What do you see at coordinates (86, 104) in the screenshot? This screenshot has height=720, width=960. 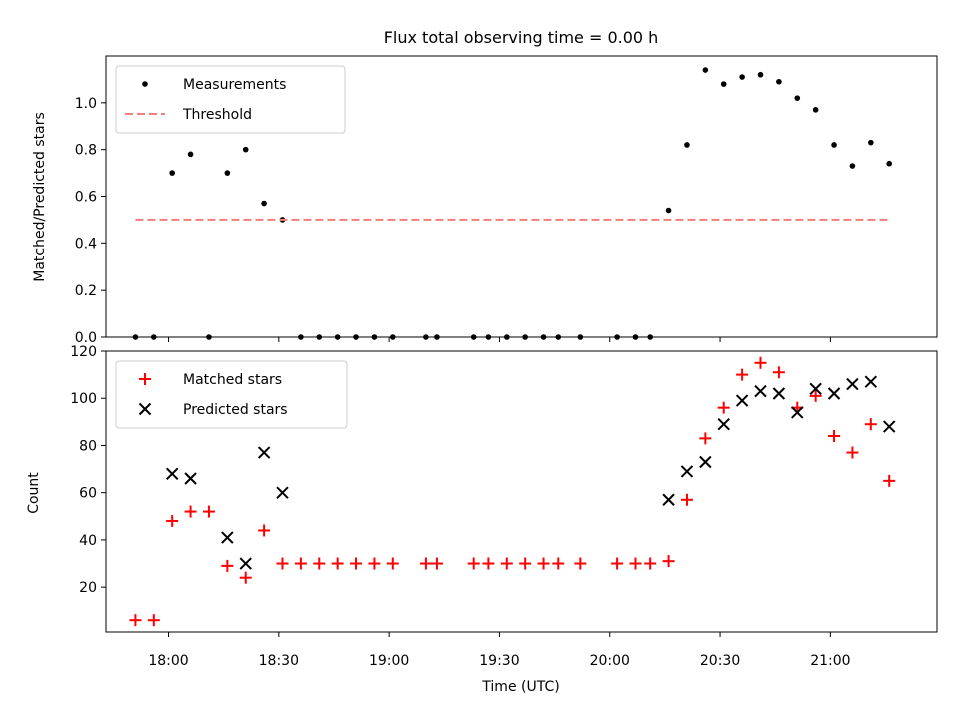 I see `y-tick-label: 1.0` at bounding box center [86, 104].